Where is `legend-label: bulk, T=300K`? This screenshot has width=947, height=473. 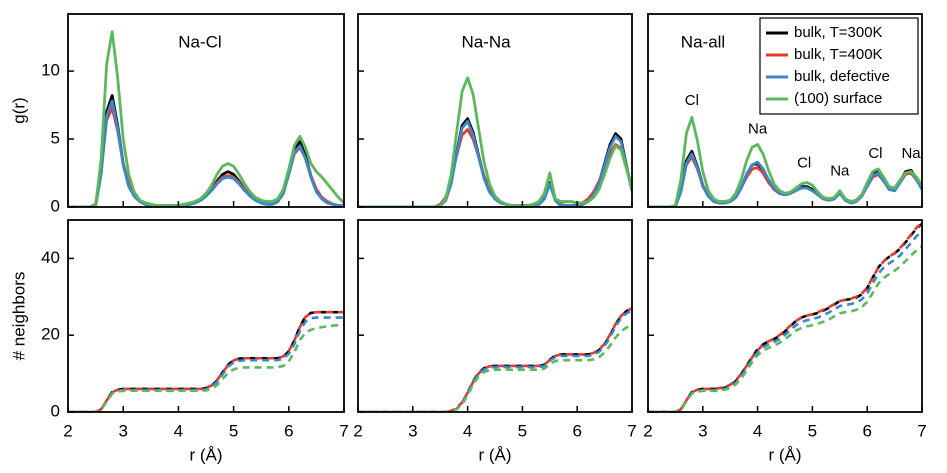 legend-label: bulk, T=300K is located at coordinates (838, 32).